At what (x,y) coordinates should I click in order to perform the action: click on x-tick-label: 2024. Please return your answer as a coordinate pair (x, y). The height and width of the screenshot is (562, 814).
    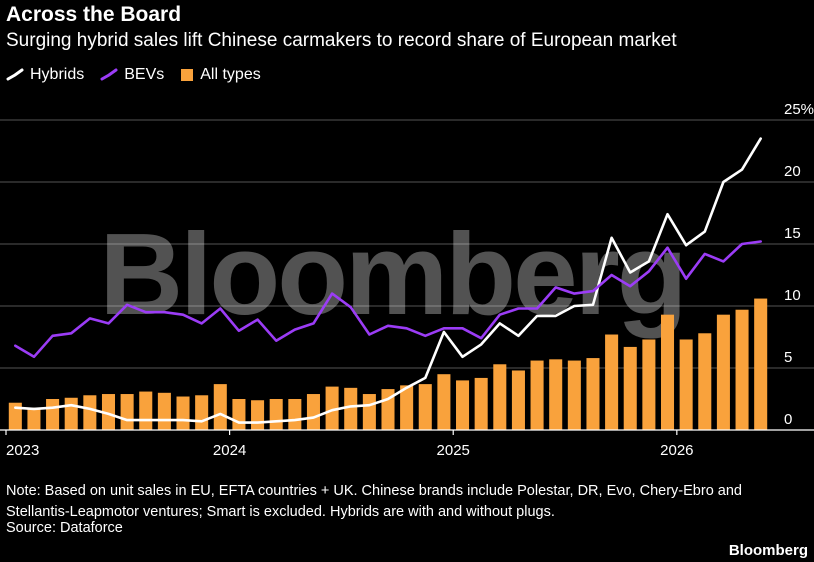
    Looking at the image, I should click on (229, 450).